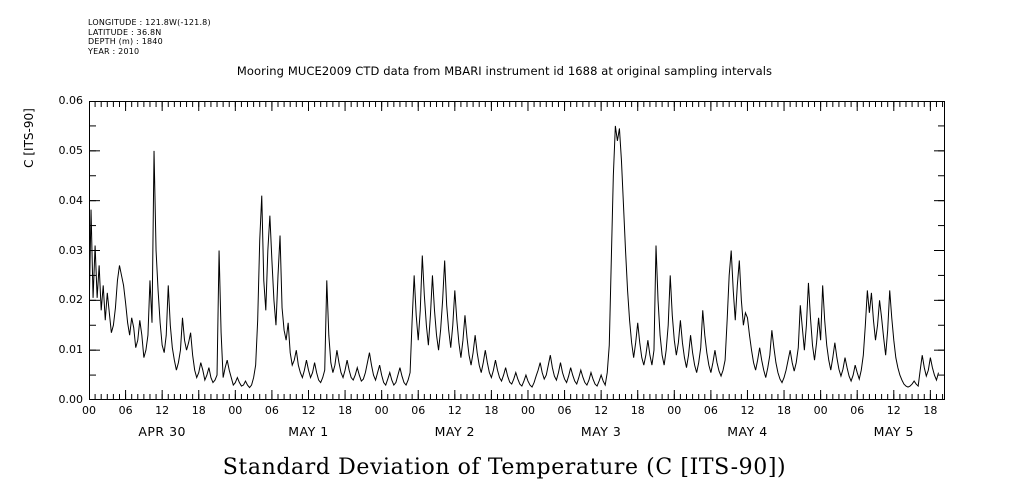  What do you see at coordinates (71, 100) in the screenshot?
I see `y-tick-label: 0.06` at bounding box center [71, 100].